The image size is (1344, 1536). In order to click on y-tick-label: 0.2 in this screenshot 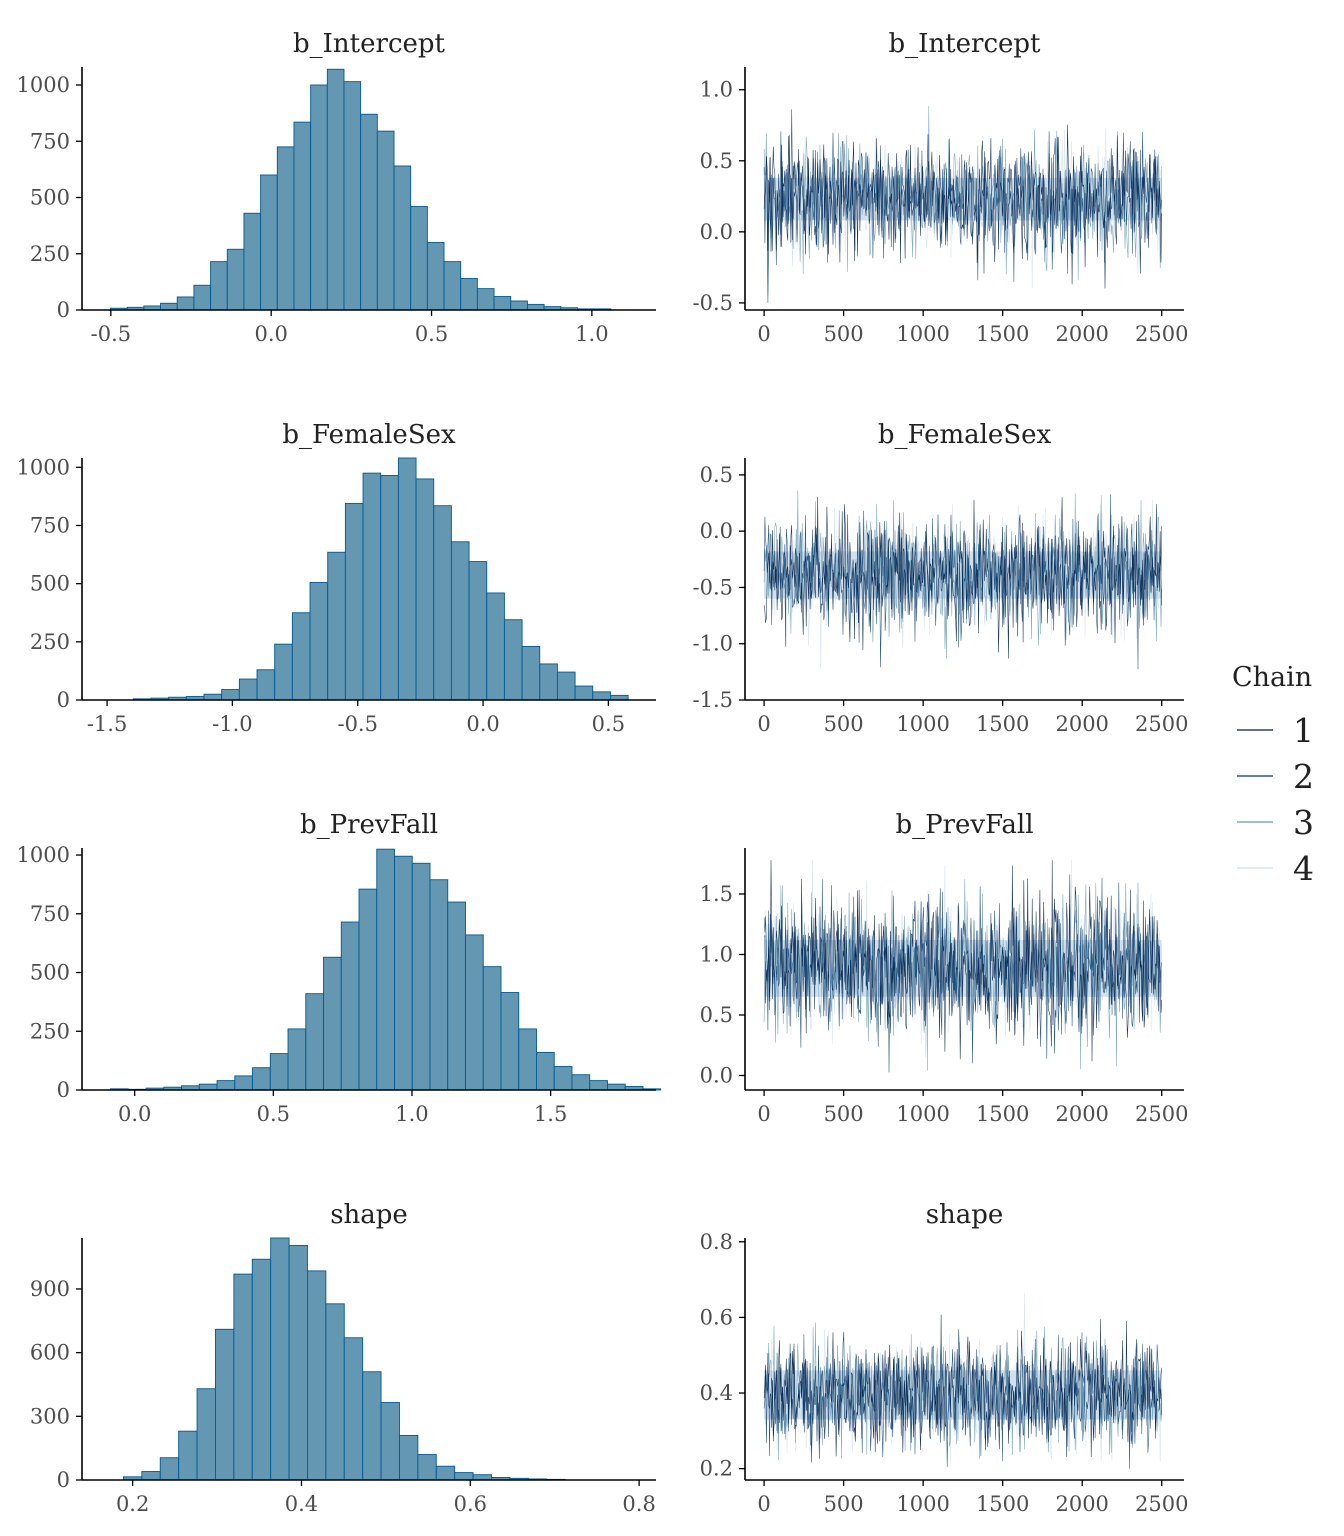, I will do `click(716, 1469)`.